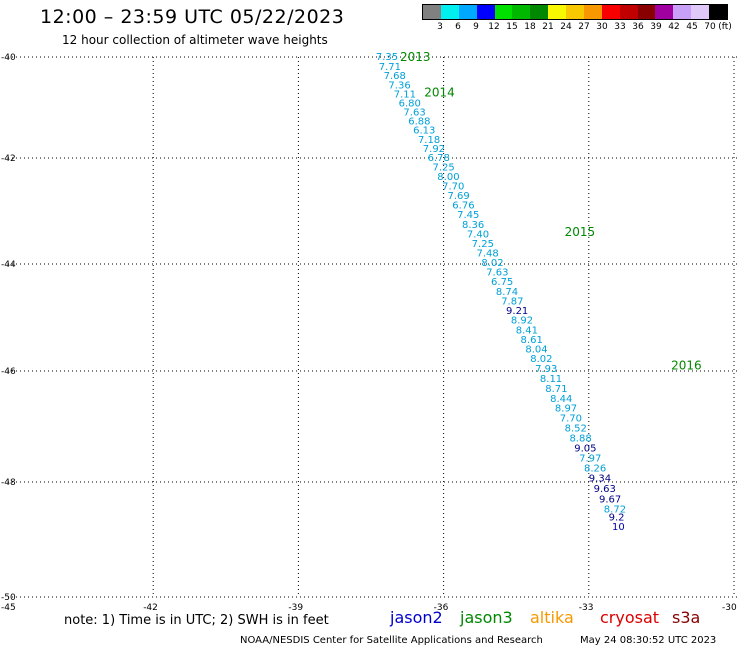 This screenshot has height=650, width=740. I want to click on satellite-key-jason2: jason2, so click(416, 617).